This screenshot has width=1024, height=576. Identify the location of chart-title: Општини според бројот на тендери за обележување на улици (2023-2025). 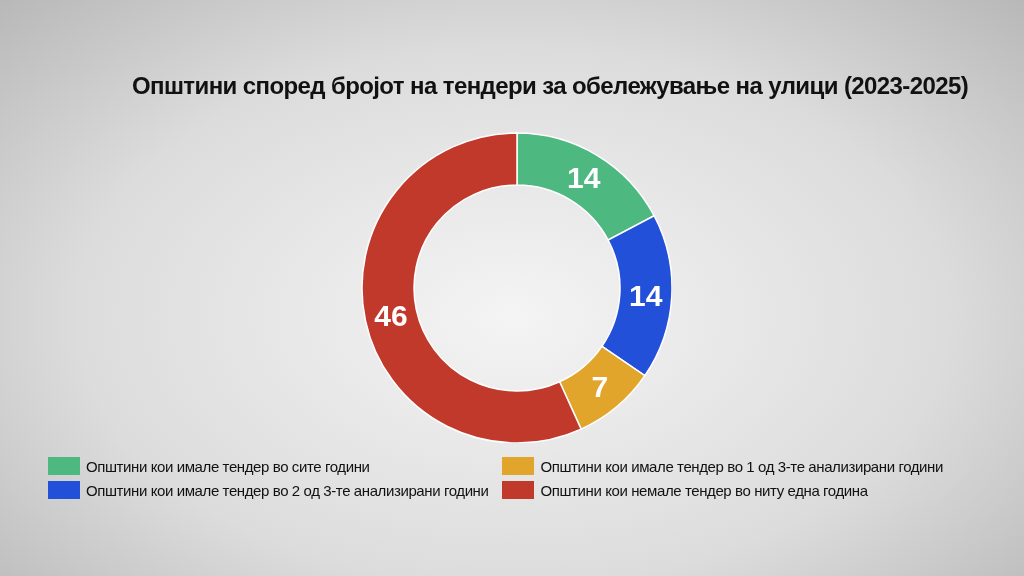
(550, 86).